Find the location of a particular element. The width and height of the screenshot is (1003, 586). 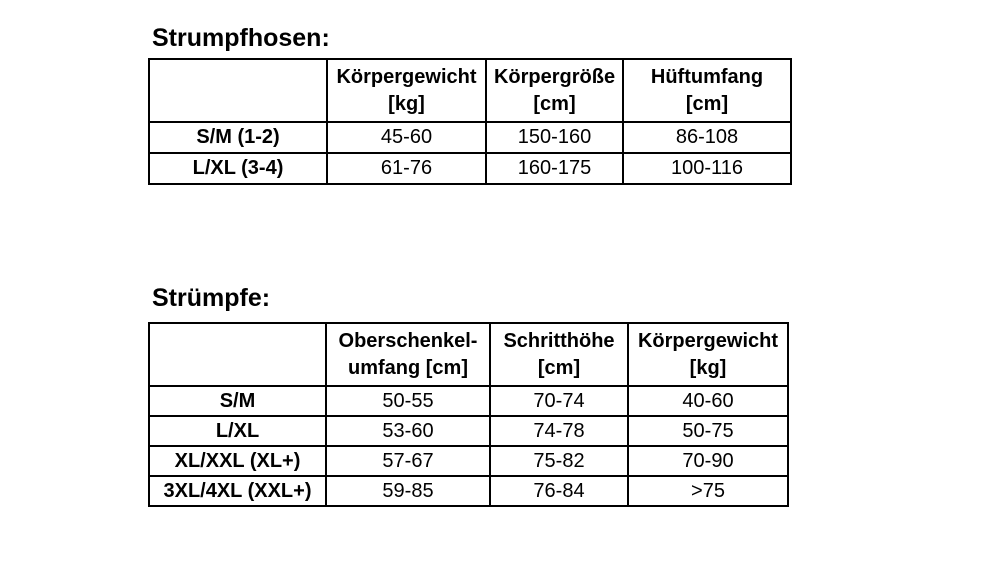

table-row: 3XL/4XL (XXL+) 59-85 76-84 >75 is located at coordinates (468, 491).